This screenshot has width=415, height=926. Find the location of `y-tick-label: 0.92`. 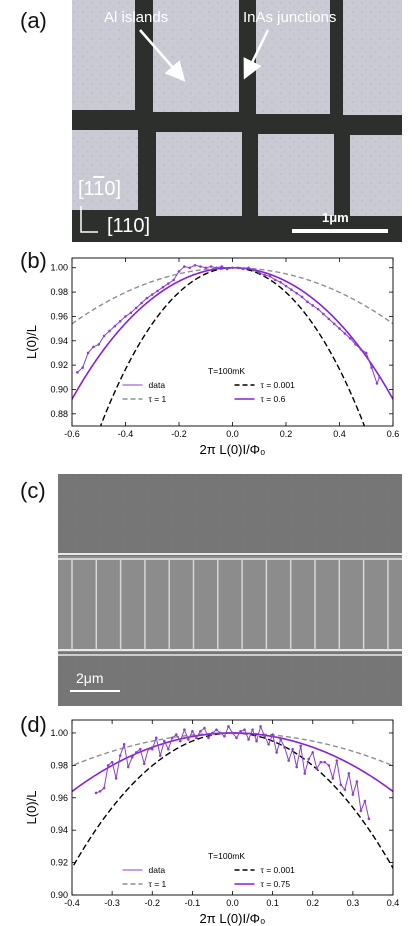

y-tick-label: 0.92 is located at coordinates (59, 863).